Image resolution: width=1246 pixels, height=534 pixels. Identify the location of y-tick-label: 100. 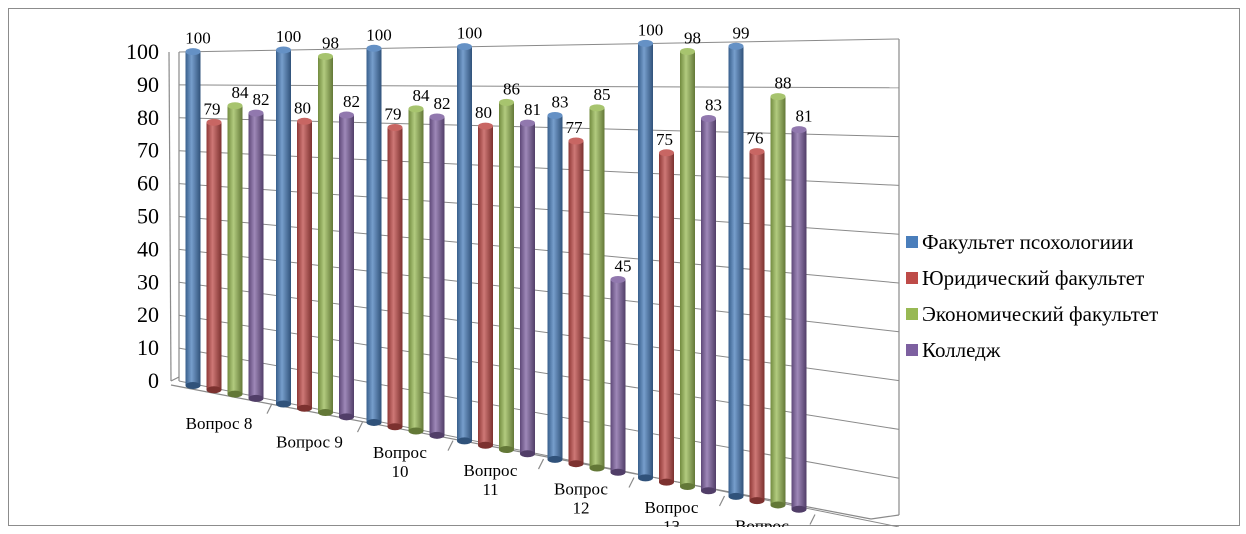
(142, 51).